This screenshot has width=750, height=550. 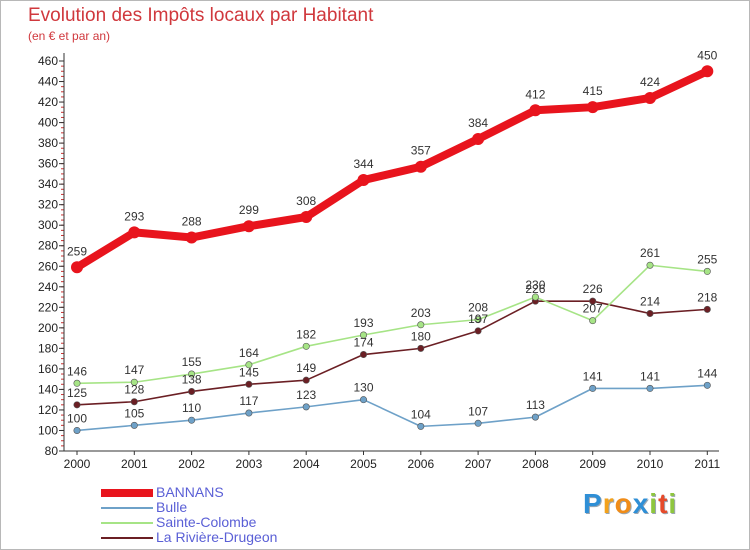 What do you see at coordinates (593, 91) in the screenshot?
I see `data-label: 415` at bounding box center [593, 91].